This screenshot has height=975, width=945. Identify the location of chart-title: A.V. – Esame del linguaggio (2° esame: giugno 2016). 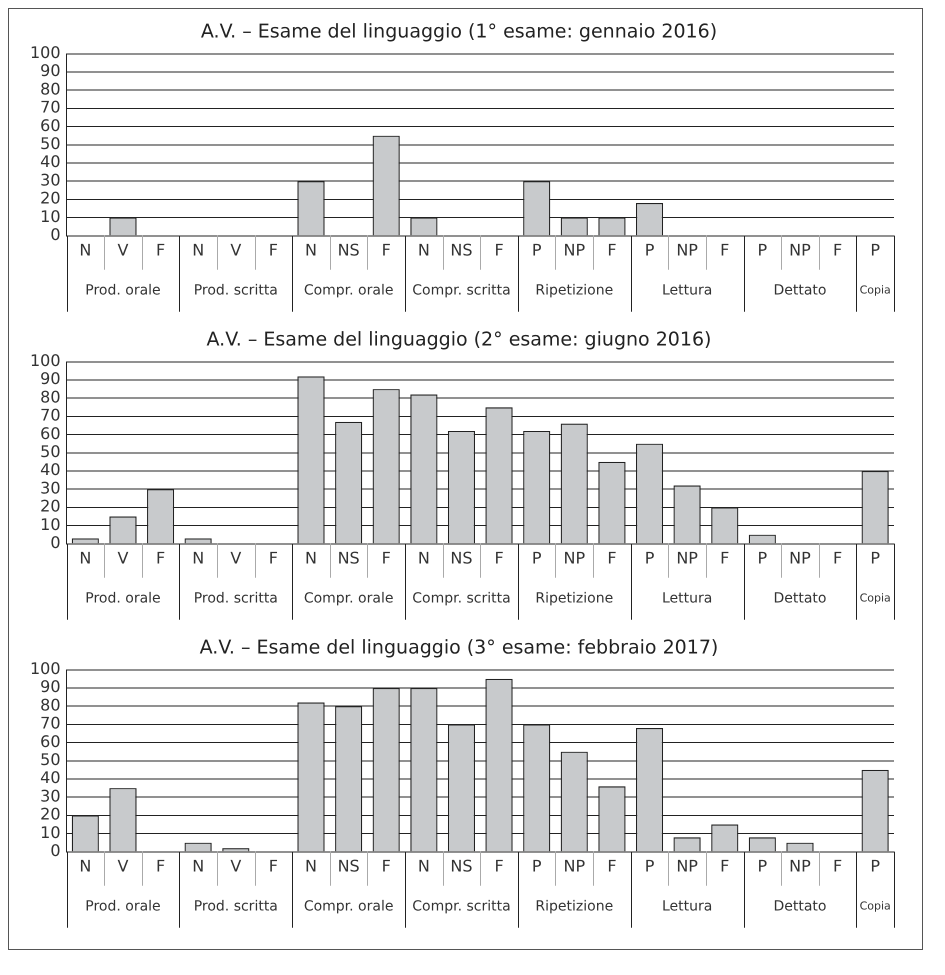
(459, 339).